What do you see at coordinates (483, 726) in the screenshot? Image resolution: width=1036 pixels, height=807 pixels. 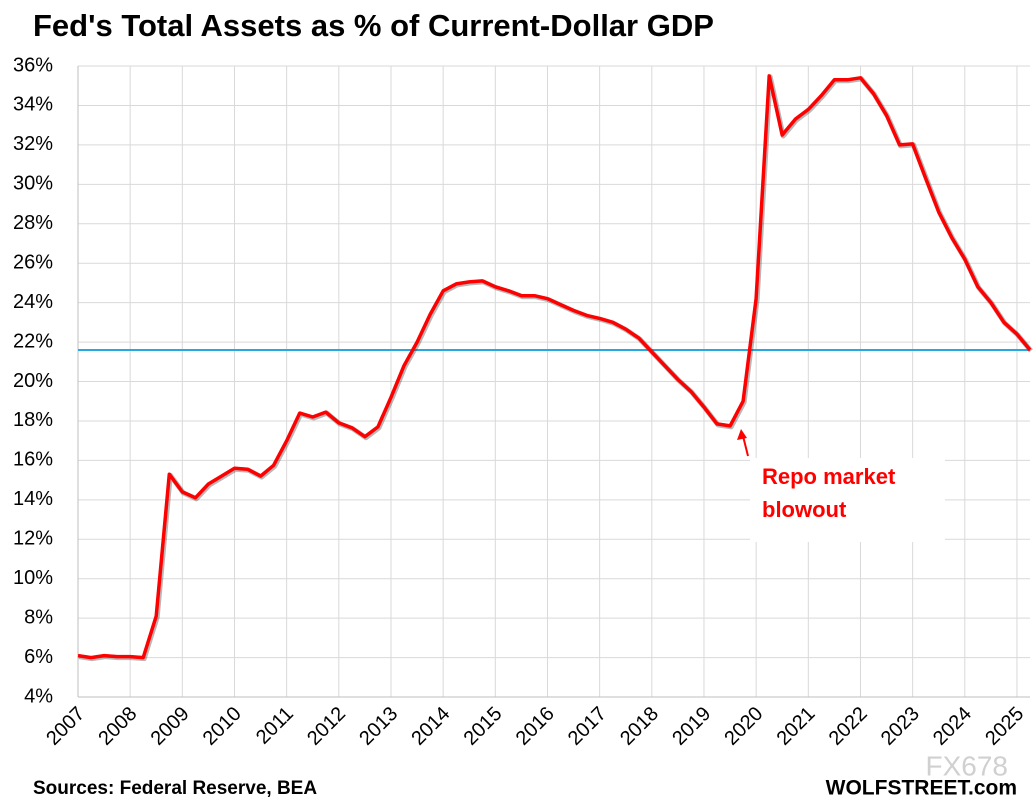 I see `x-tick-label: 2015` at bounding box center [483, 726].